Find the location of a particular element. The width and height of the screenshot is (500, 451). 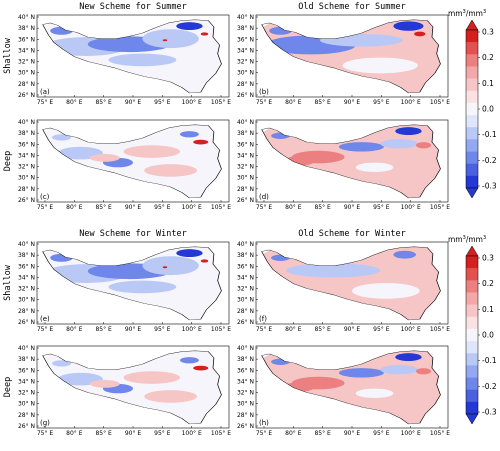

panel-label: (a) is located at coordinates (45, 92).